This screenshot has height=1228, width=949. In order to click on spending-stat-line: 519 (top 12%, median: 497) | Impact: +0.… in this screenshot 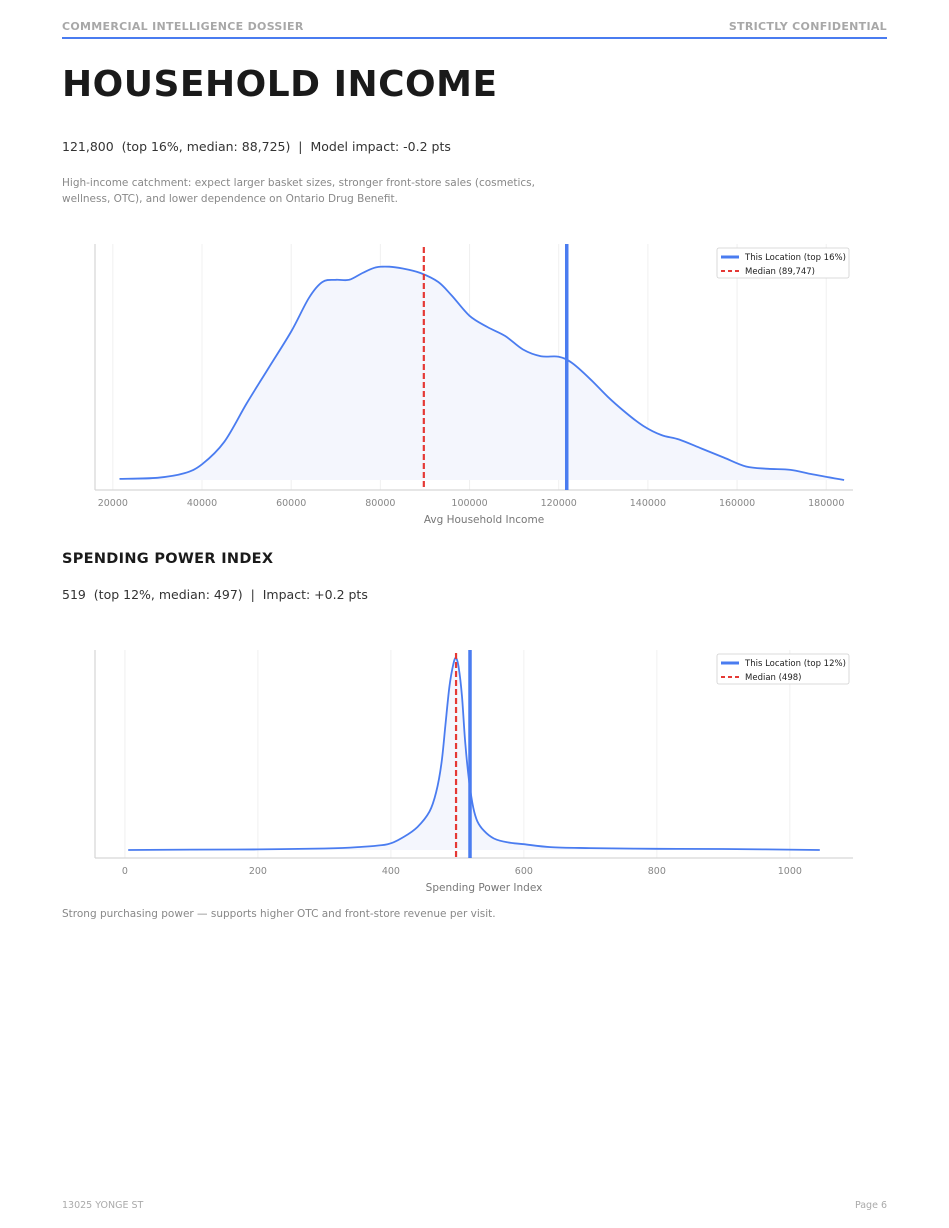, I will do `click(215, 594)`.